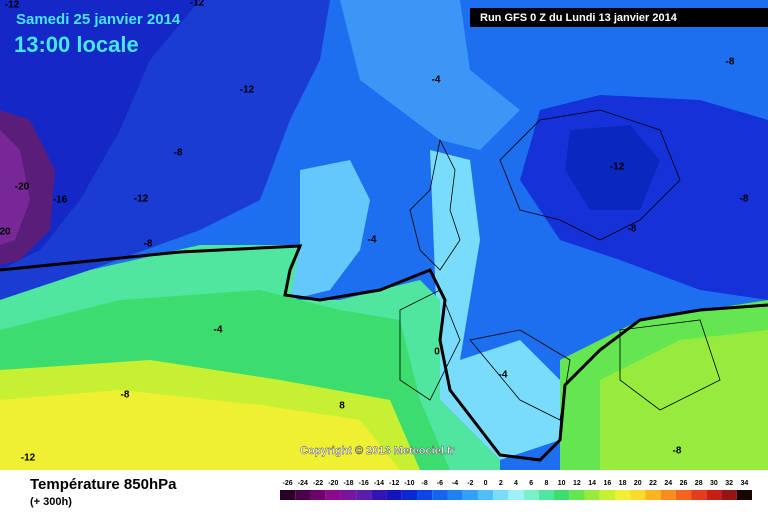  Describe the element at coordinates (607, 483) in the screenshot. I see `legend-label: 16` at that location.